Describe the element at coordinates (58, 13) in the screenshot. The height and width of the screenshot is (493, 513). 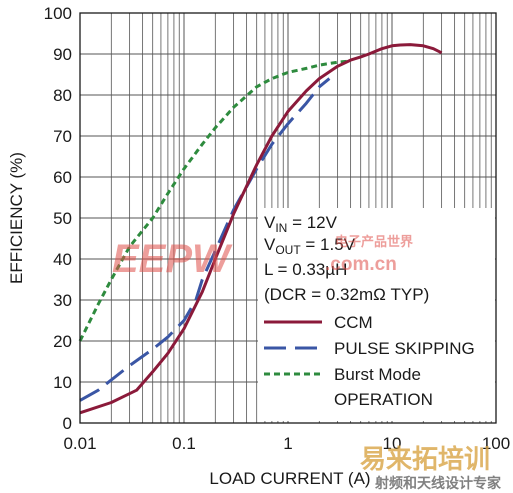
I see `y-tick-label: 100` at that location.